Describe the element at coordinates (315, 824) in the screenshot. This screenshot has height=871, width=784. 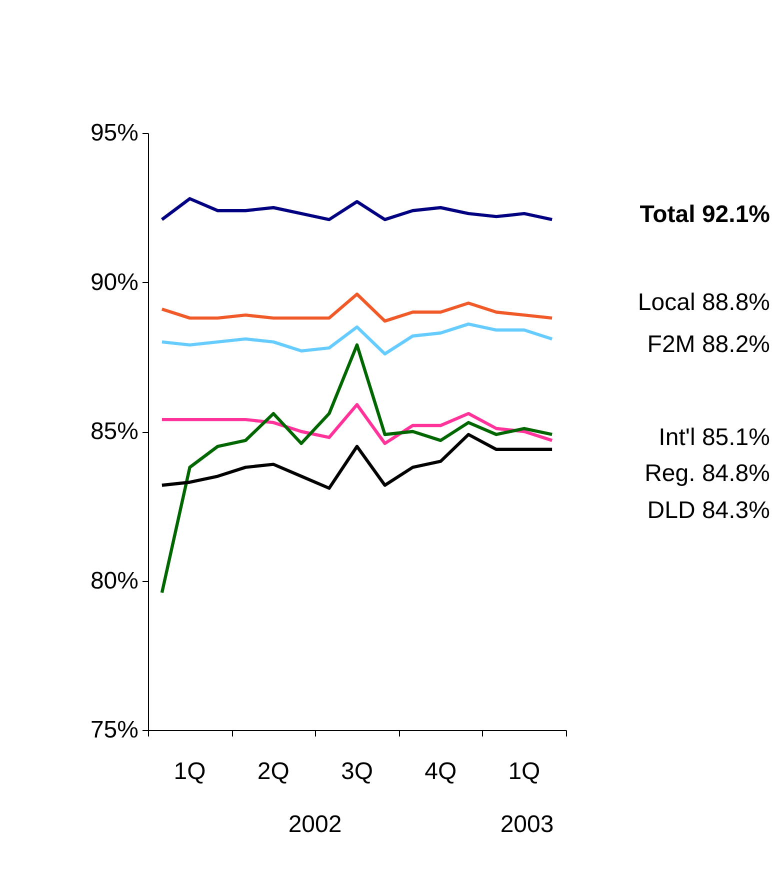
I see `text: 2002` at that location.